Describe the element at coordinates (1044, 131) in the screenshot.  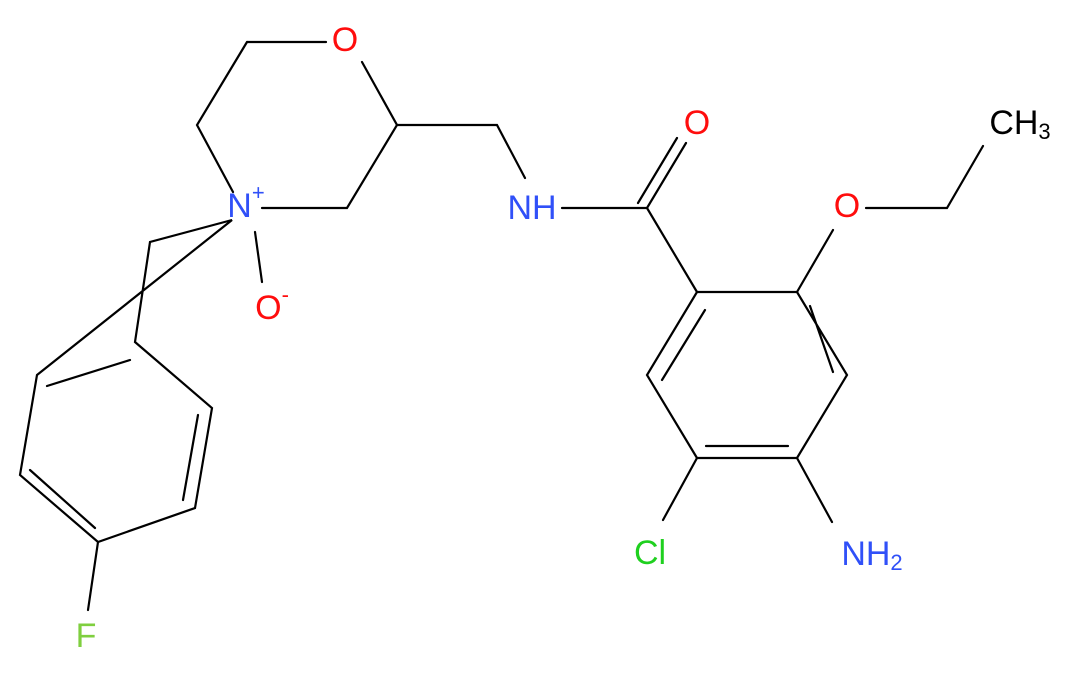
I see `subscript: 3` at that location.